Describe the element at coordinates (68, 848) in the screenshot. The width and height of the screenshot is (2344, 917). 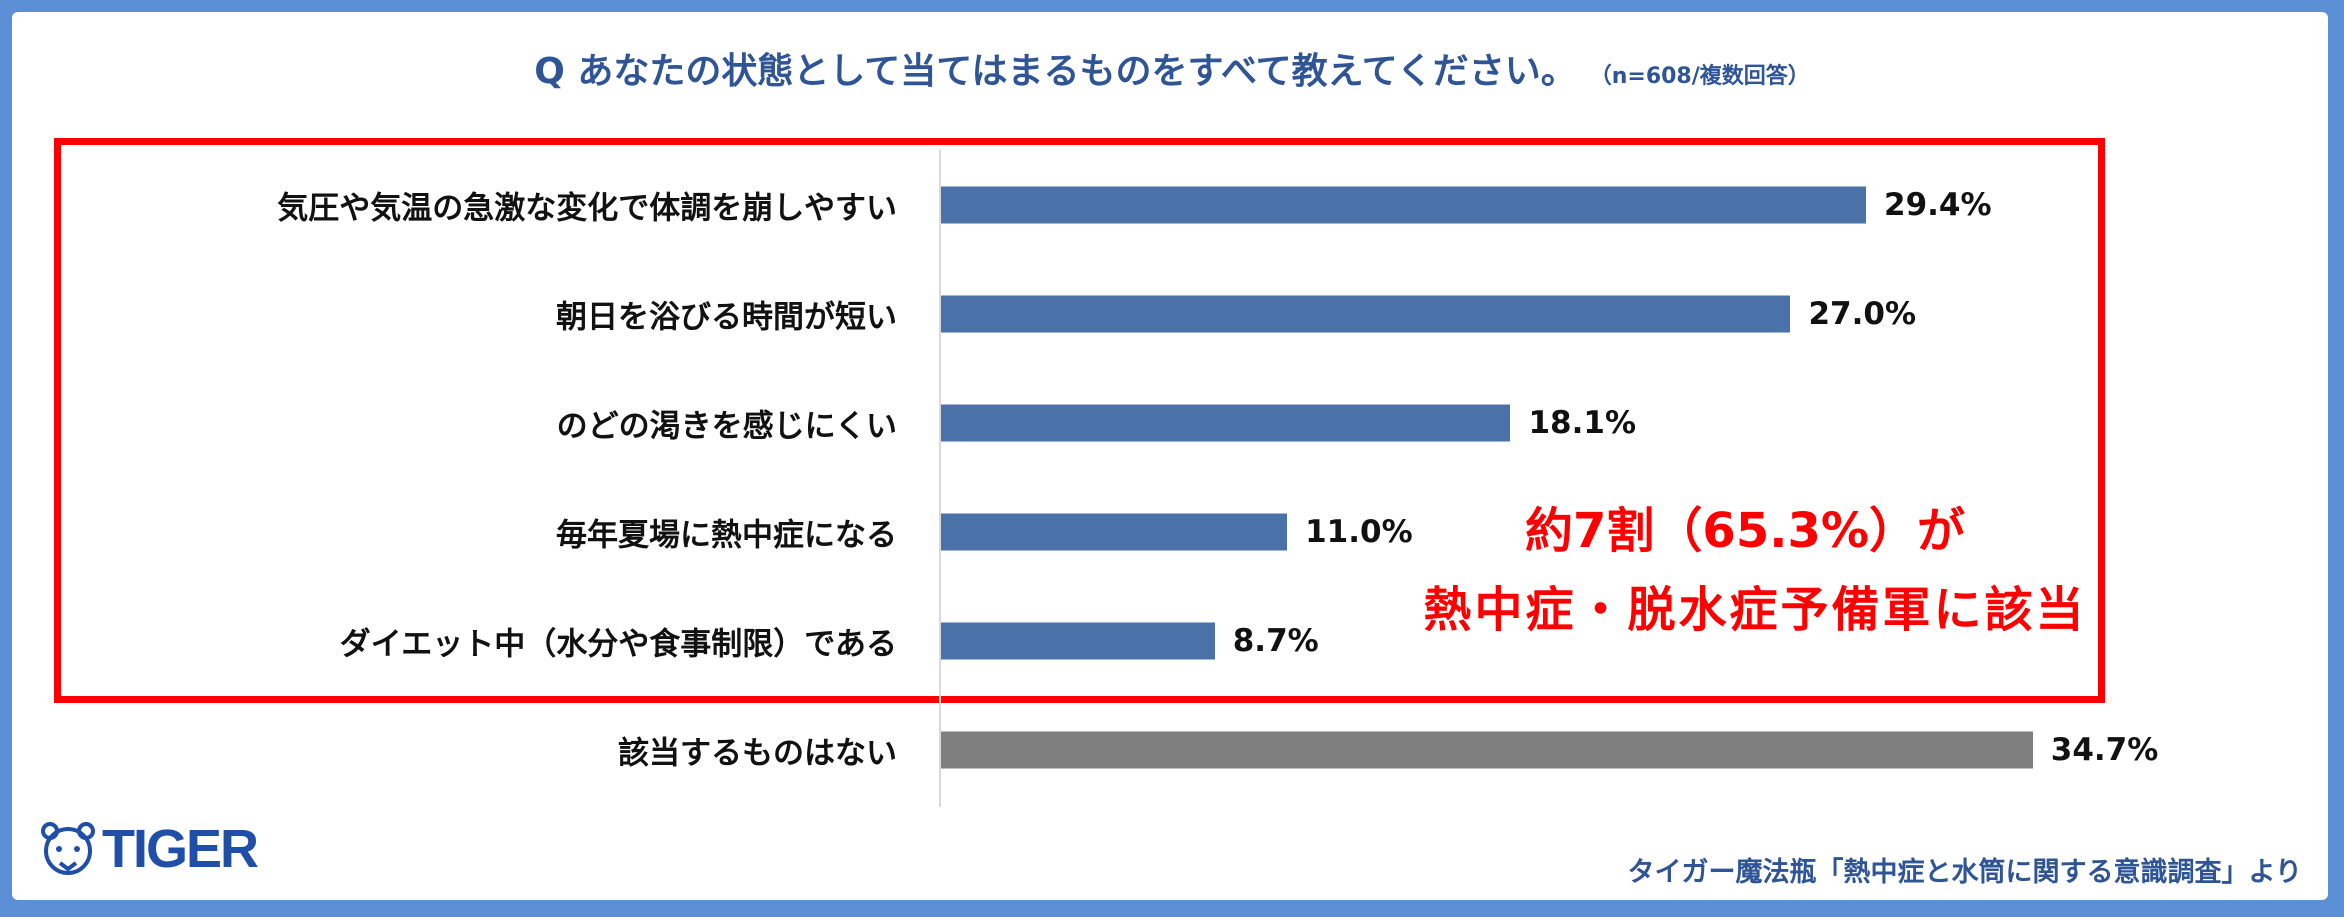
I see `tiger-face-icon` at that location.